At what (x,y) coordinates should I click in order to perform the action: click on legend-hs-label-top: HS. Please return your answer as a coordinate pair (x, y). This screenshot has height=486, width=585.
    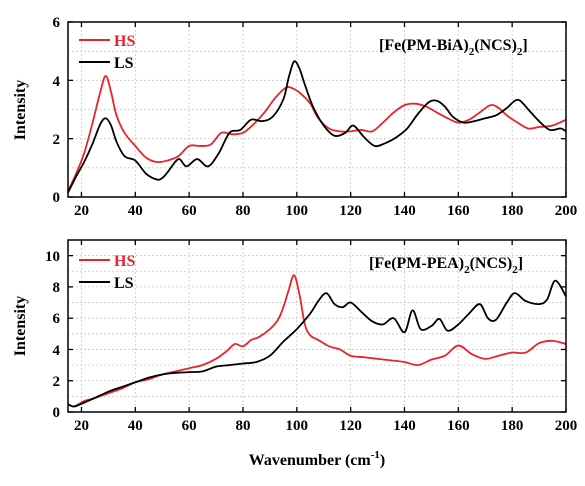
    Looking at the image, I should click on (124, 41).